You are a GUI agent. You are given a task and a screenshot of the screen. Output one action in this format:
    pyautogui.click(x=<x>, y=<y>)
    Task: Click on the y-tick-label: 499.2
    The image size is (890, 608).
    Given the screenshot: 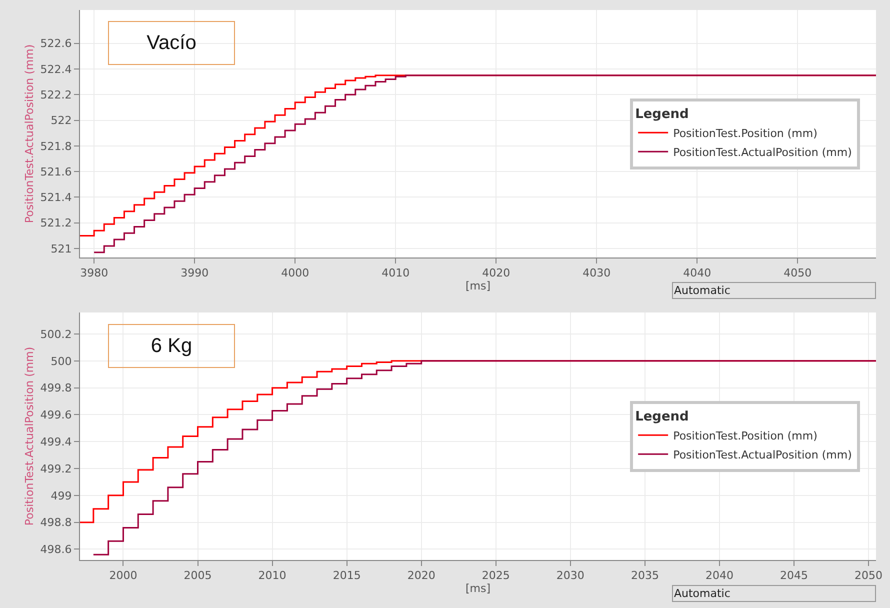 What is the action you would take?
    pyautogui.click(x=56, y=469)
    